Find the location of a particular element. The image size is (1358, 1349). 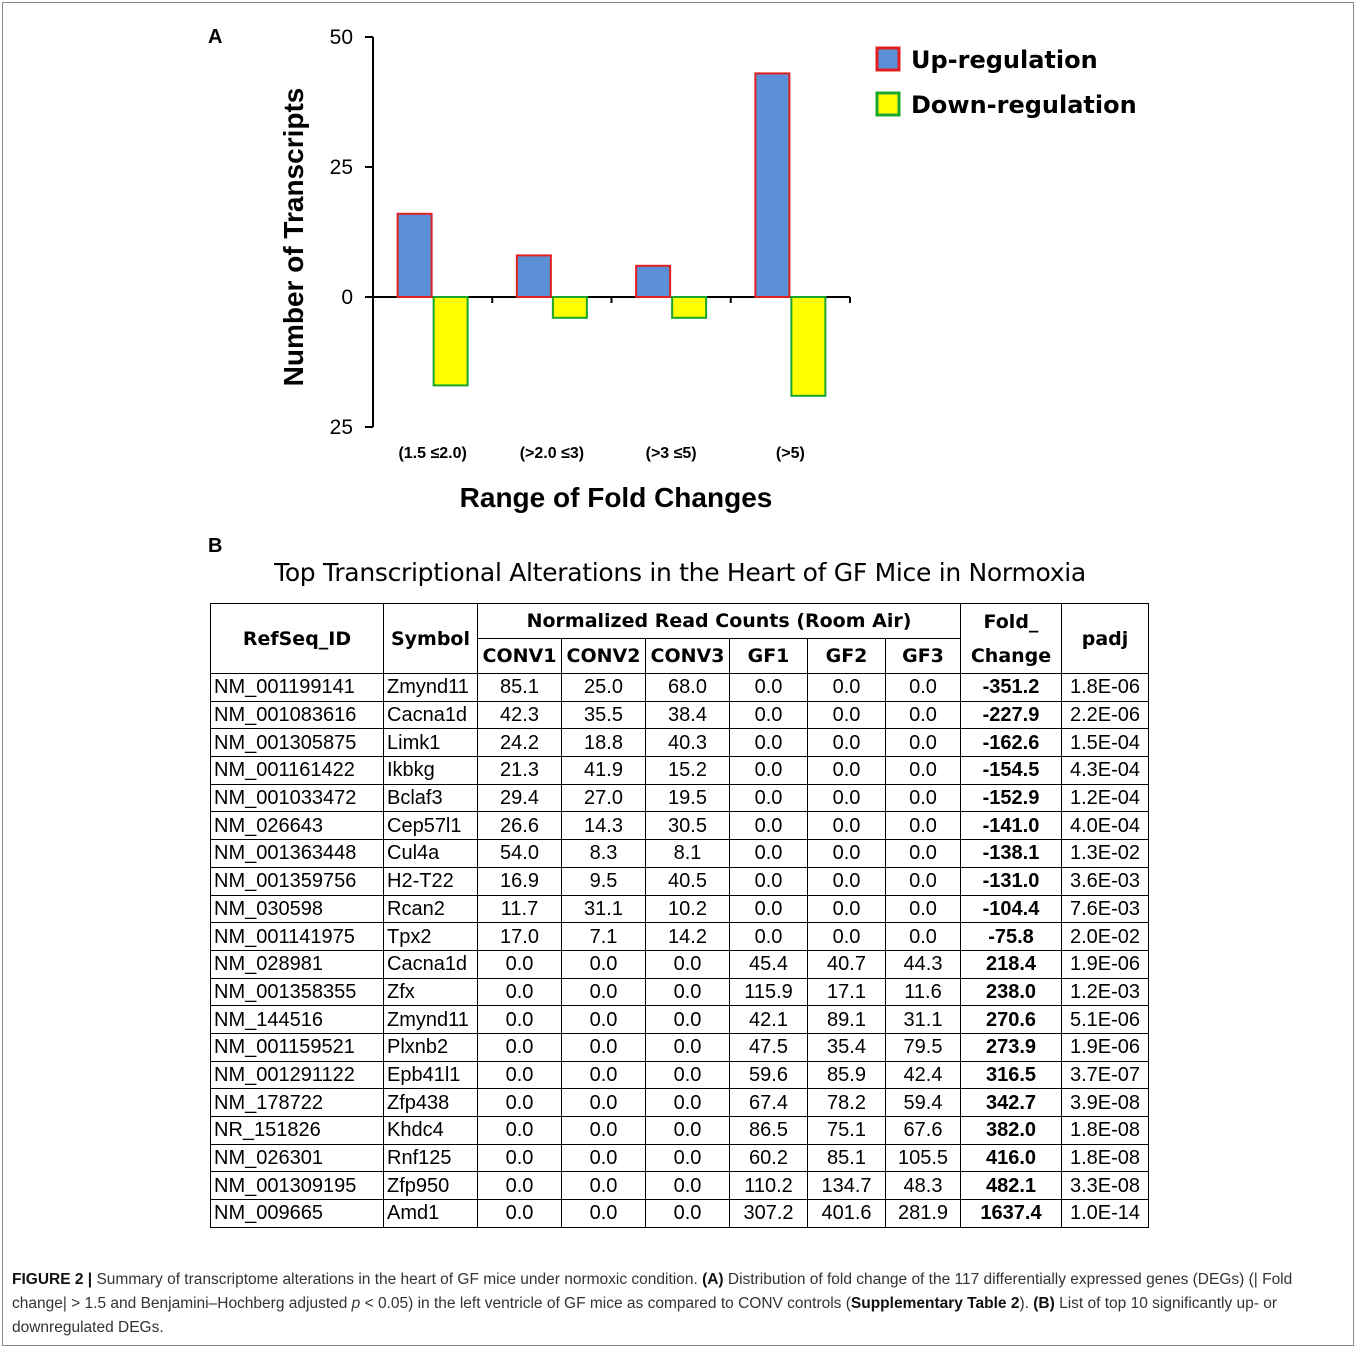

cell-fold-change: -141.0 is located at coordinates (1011, 826).